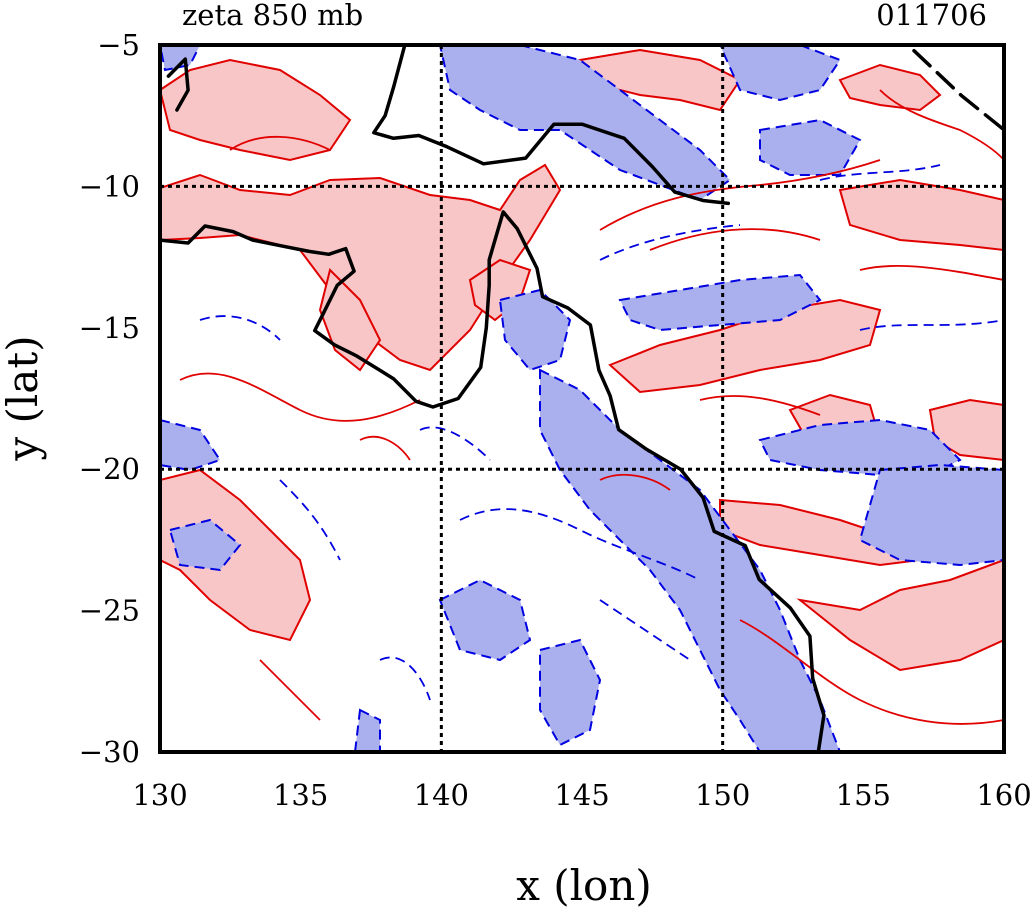 Image resolution: width=1035 pixels, height=913 pixels. What do you see at coordinates (931, 16) in the screenshot?
I see `date-label: 011706` at bounding box center [931, 16].